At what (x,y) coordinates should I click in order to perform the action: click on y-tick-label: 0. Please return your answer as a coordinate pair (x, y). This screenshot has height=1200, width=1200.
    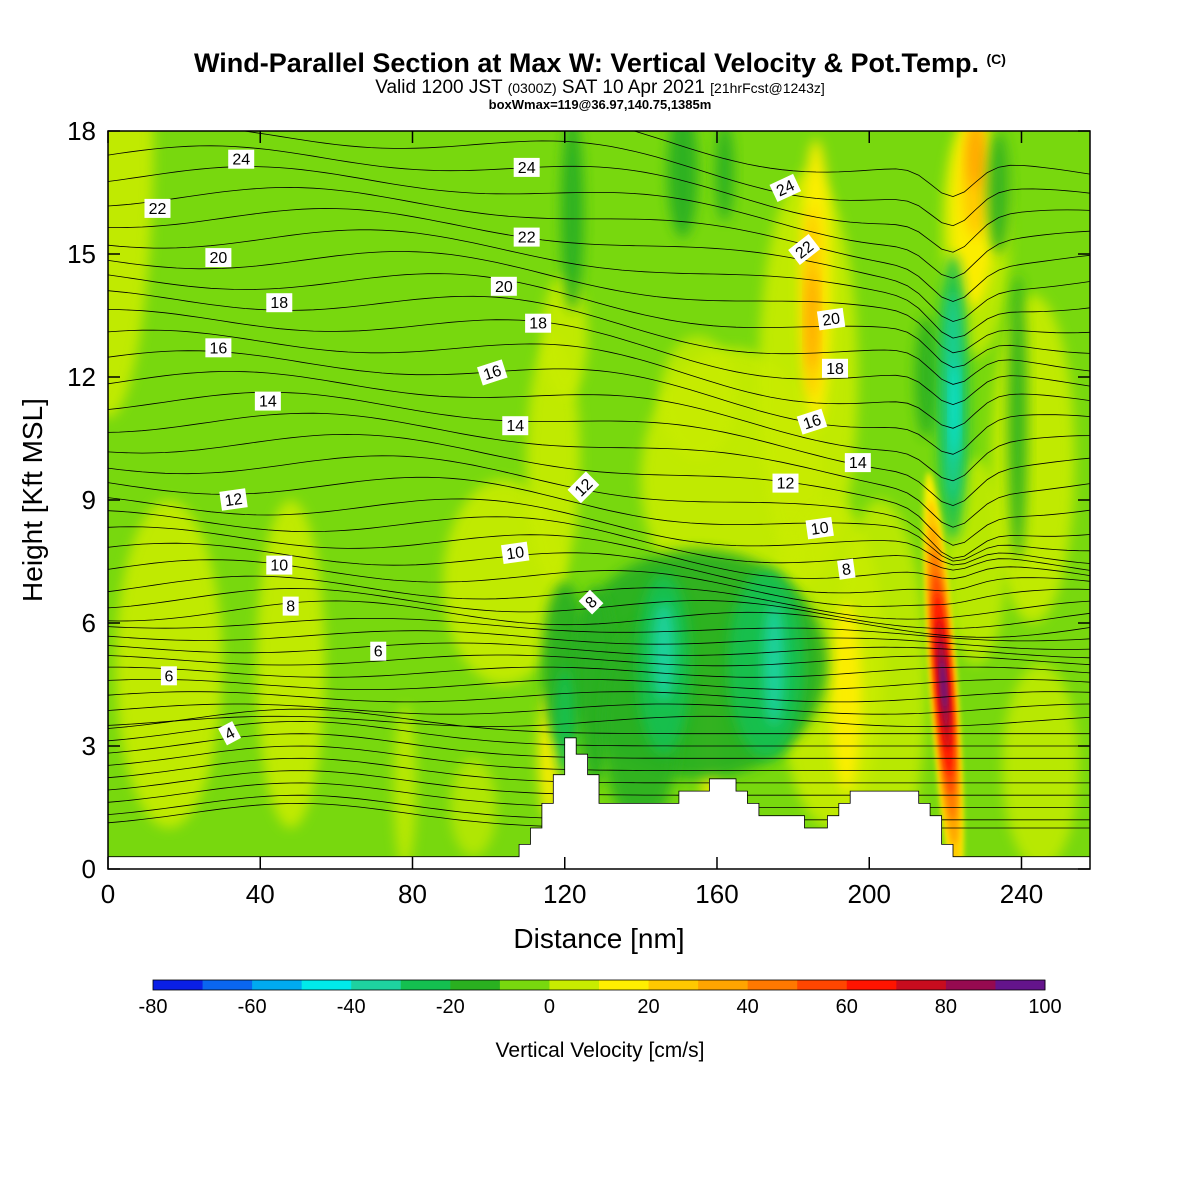
    Looking at the image, I should click on (89, 869).